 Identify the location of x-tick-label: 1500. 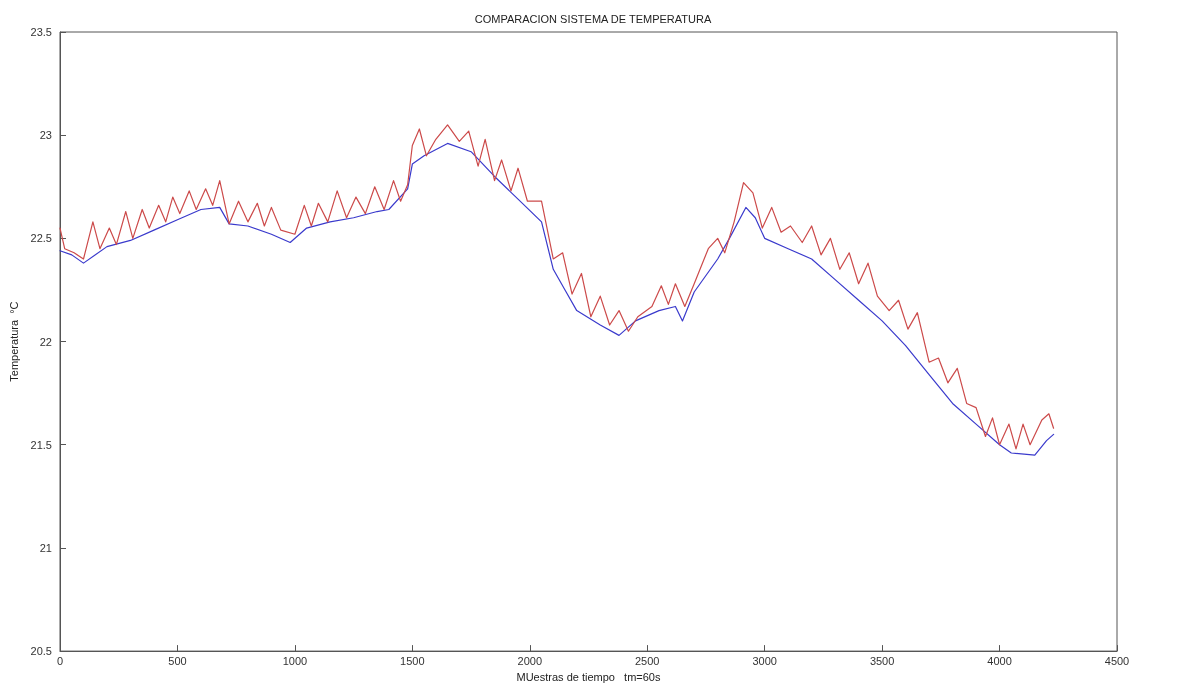
(412, 660).